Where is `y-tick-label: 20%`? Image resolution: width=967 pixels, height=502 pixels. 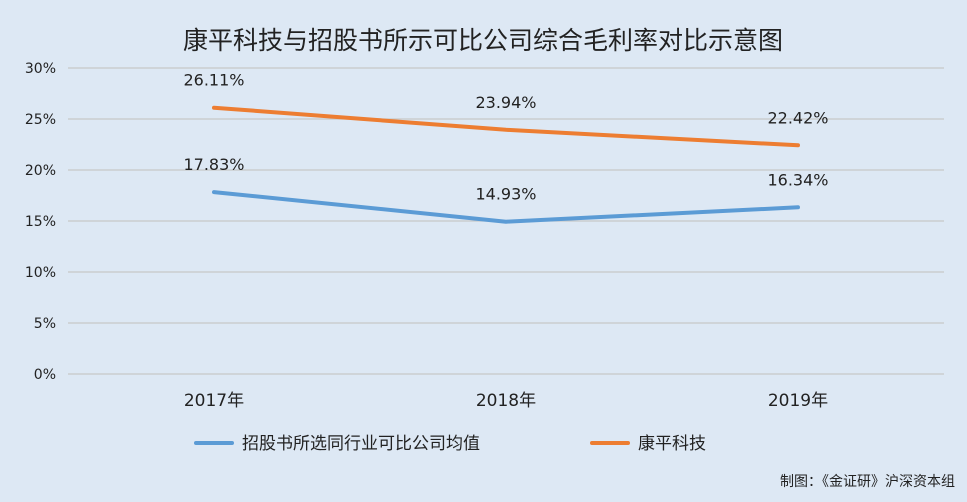
y-tick-label: 20% is located at coordinates (40, 171).